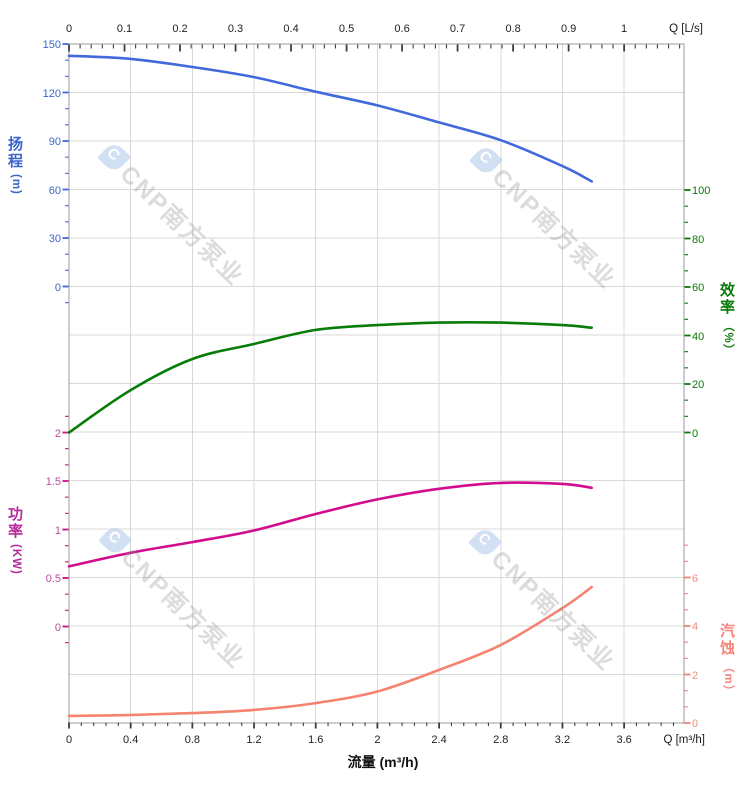 This screenshot has width=752, height=797. I want to click on top-axis-unit-label: Q [L/s], so click(686, 29).